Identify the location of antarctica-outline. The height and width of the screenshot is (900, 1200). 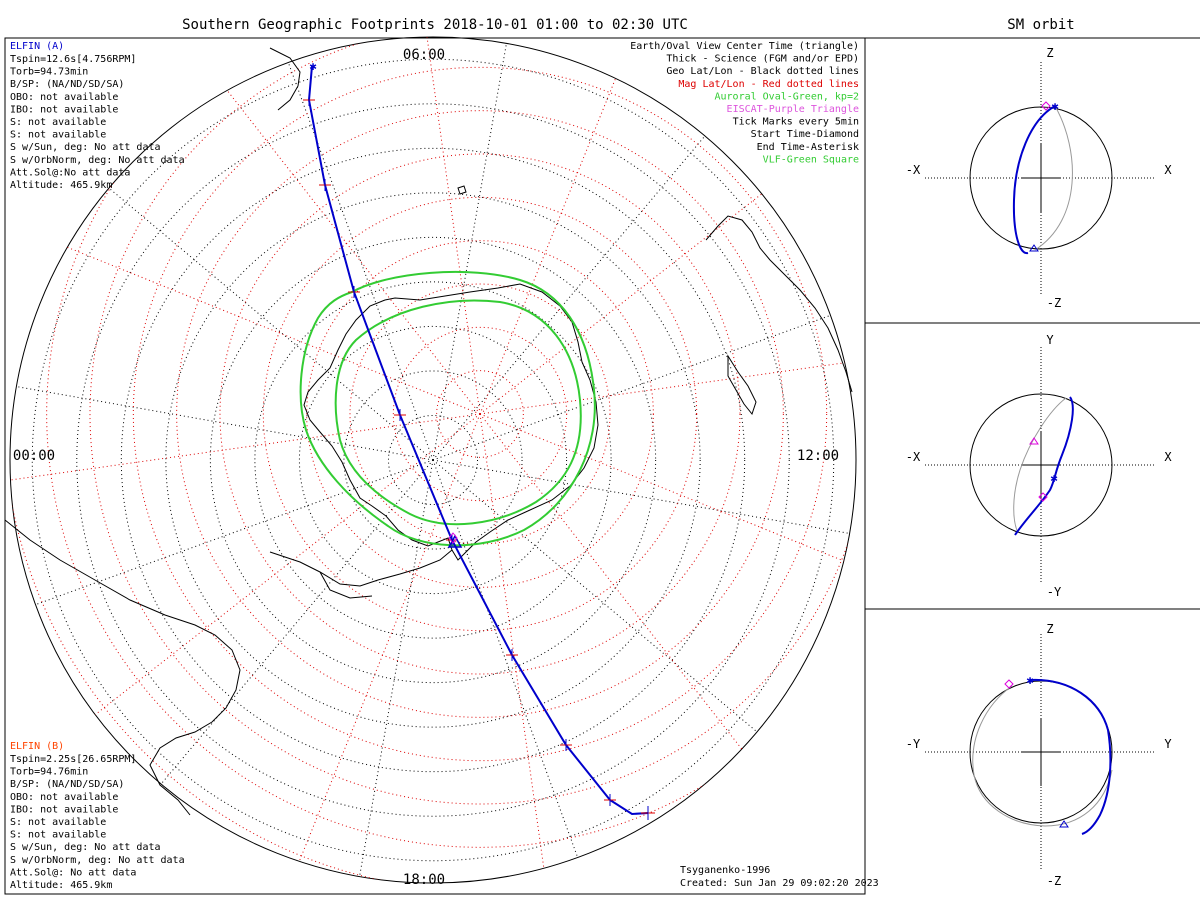
(451, 422).